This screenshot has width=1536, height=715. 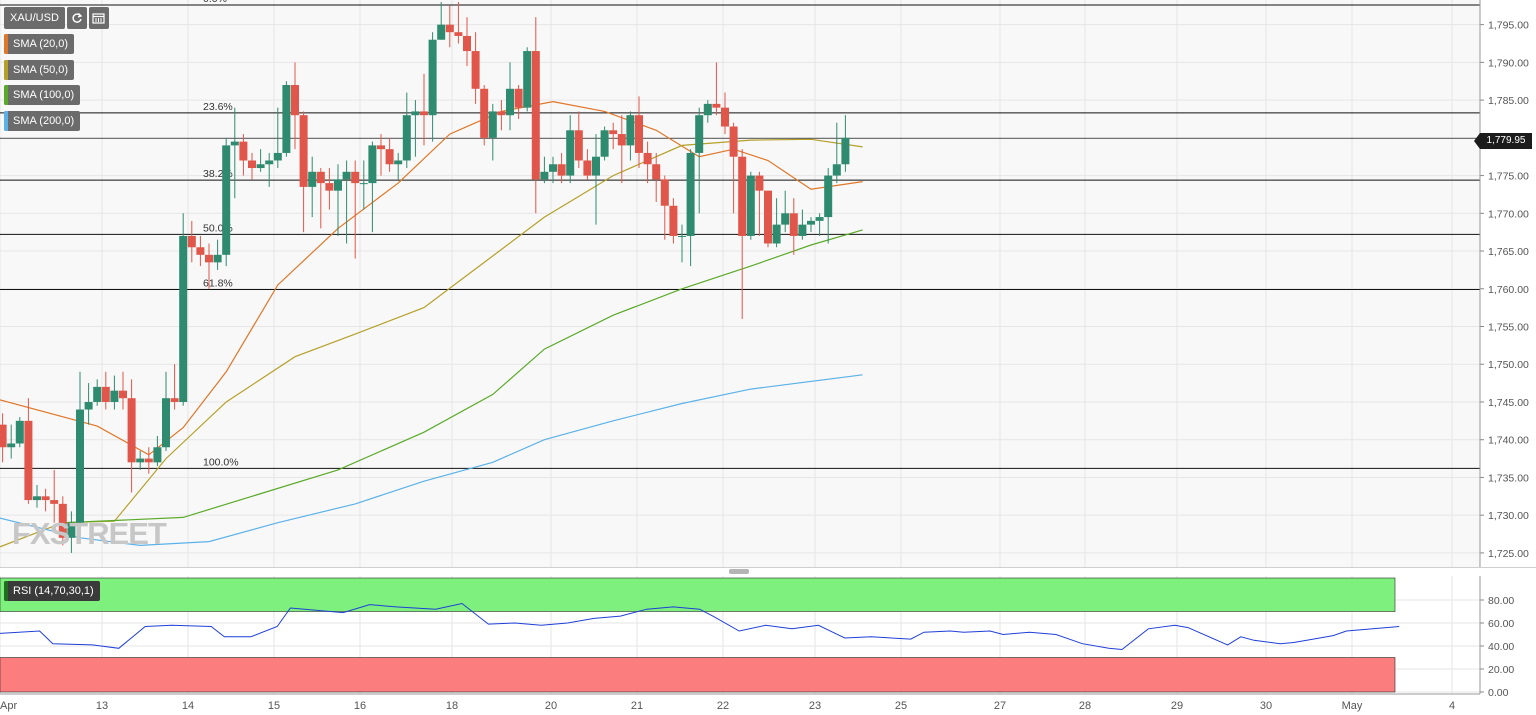 What do you see at coordinates (360, 706) in the screenshot?
I see `x-tick-label: 16` at bounding box center [360, 706].